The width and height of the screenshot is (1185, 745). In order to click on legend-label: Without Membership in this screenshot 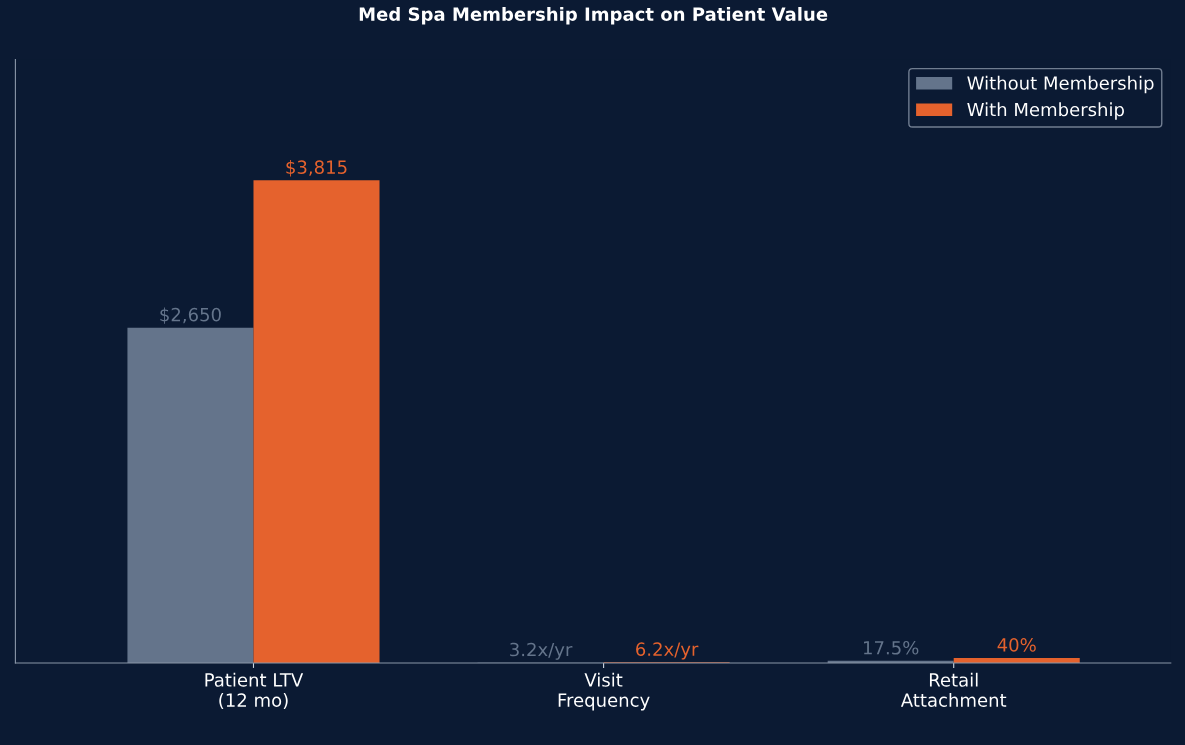, I will do `click(1060, 84)`.